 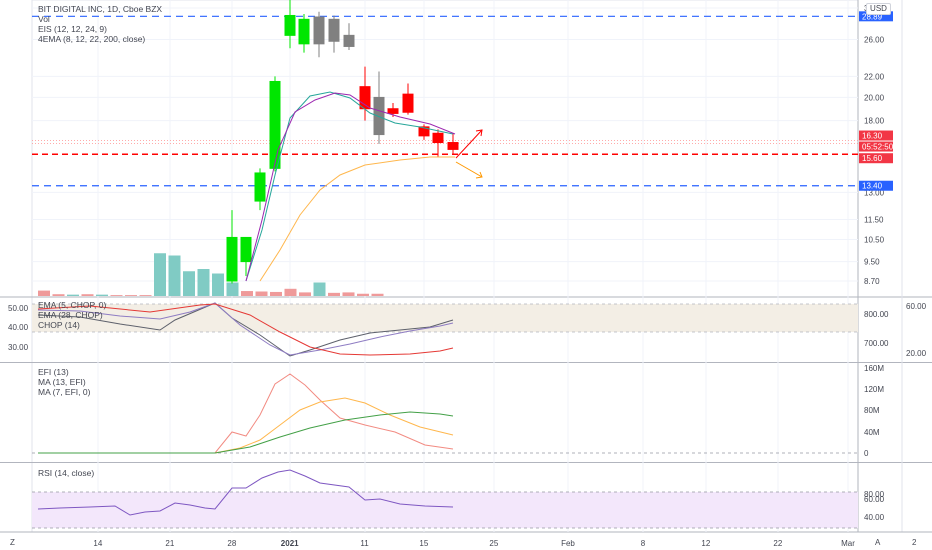 I want to click on legend-vol: Vol, so click(x=44, y=19).